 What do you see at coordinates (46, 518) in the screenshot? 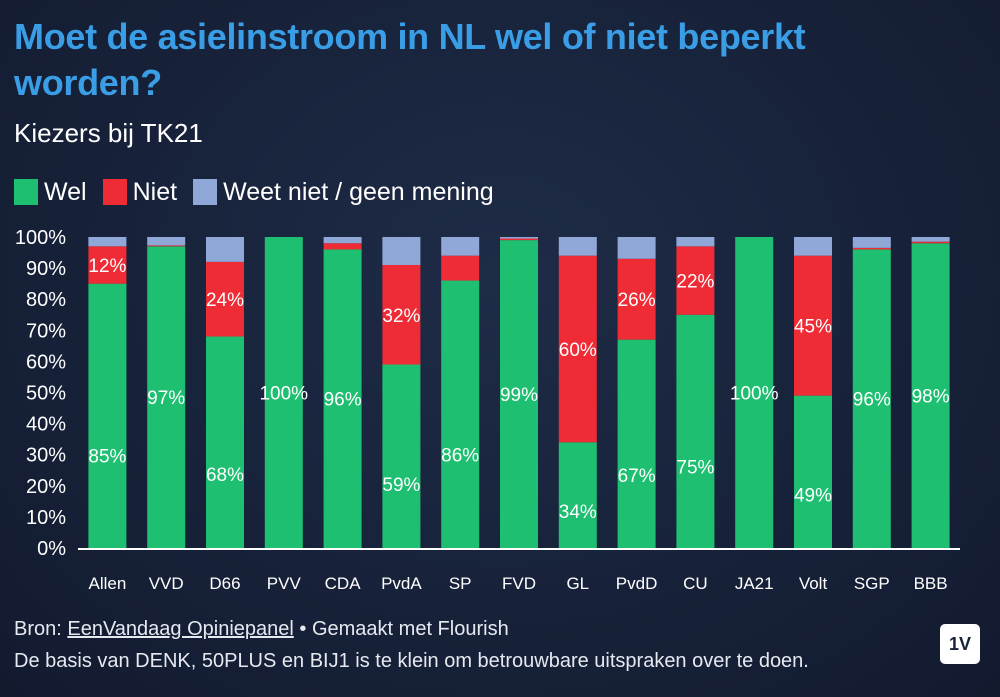
I see `y-tick-label: 10%` at bounding box center [46, 518].